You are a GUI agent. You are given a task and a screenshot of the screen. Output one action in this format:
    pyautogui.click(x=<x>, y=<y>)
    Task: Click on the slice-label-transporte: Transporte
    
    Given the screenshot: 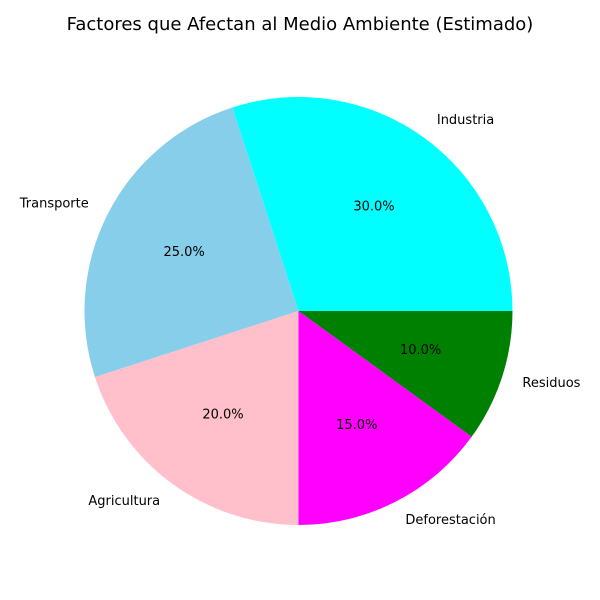 What is the action you would take?
    pyautogui.click(x=54, y=204)
    